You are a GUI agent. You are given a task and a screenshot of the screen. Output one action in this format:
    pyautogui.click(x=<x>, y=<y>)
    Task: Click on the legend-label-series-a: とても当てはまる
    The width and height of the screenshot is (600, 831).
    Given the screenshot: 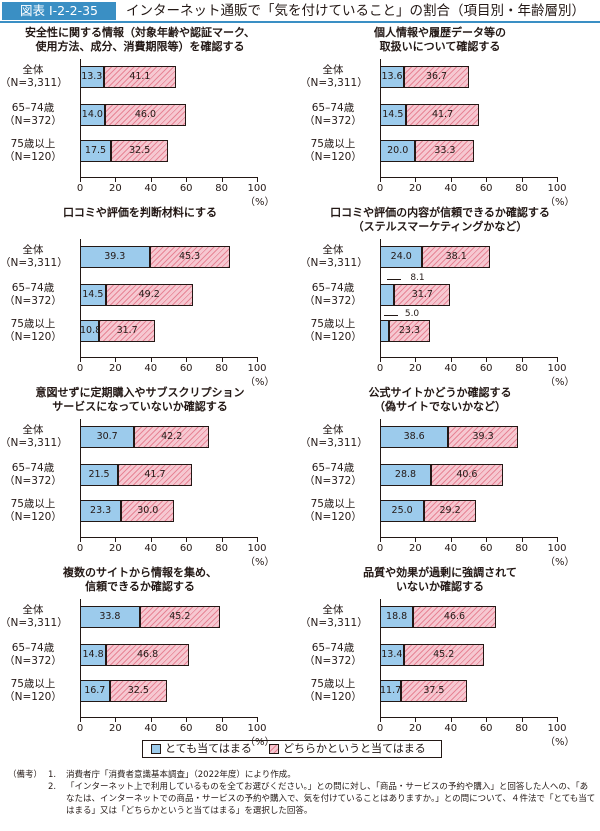 What is the action you would take?
    pyautogui.click(x=208, y=748)
    